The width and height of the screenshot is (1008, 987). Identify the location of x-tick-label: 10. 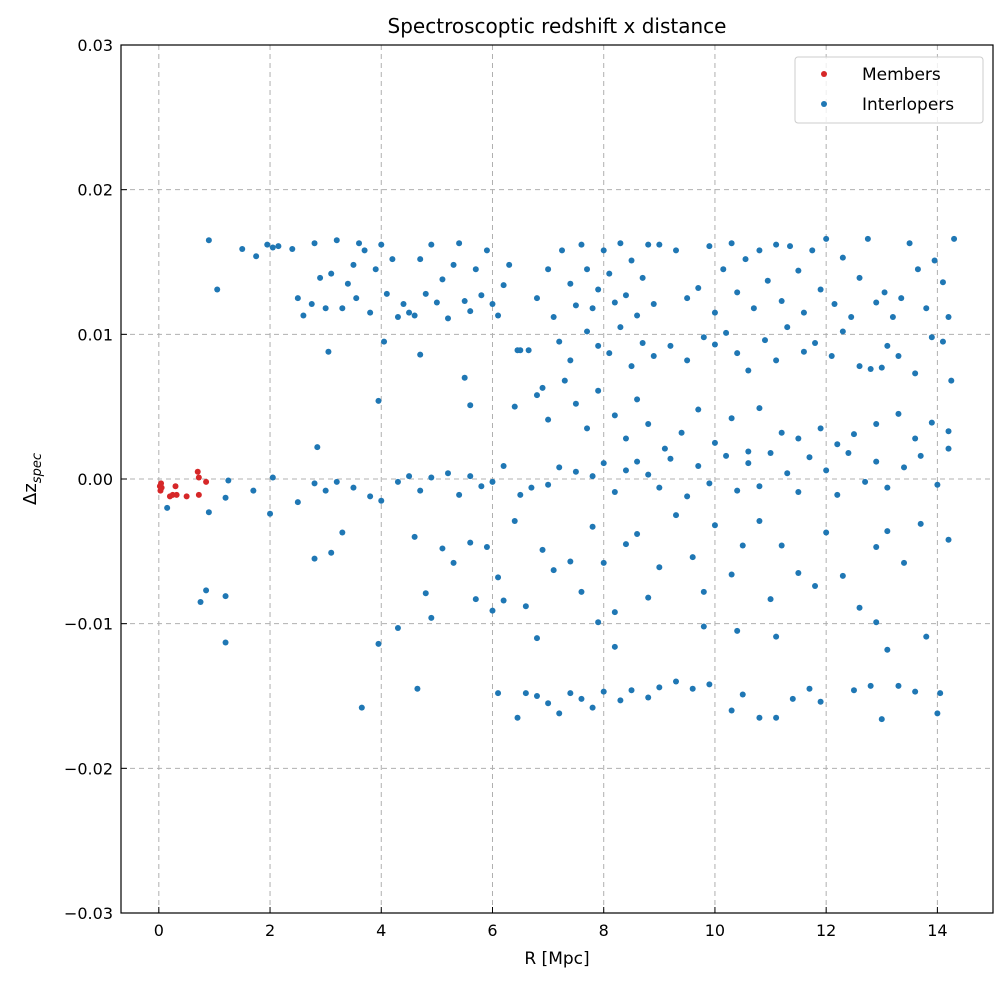
(715, 930).